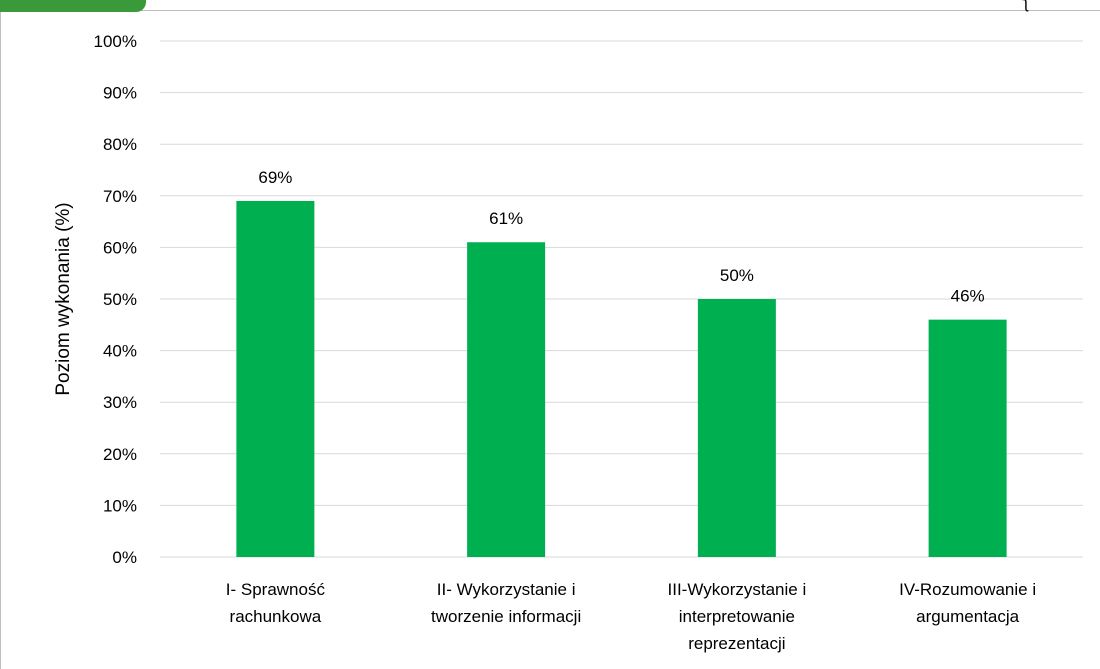 The image size is (1100, 669). What do you see at coordinates (506, 589) in the screenshot?
I see `category-label: II- Wykorzystanie i` at bounding box center [506, 589].